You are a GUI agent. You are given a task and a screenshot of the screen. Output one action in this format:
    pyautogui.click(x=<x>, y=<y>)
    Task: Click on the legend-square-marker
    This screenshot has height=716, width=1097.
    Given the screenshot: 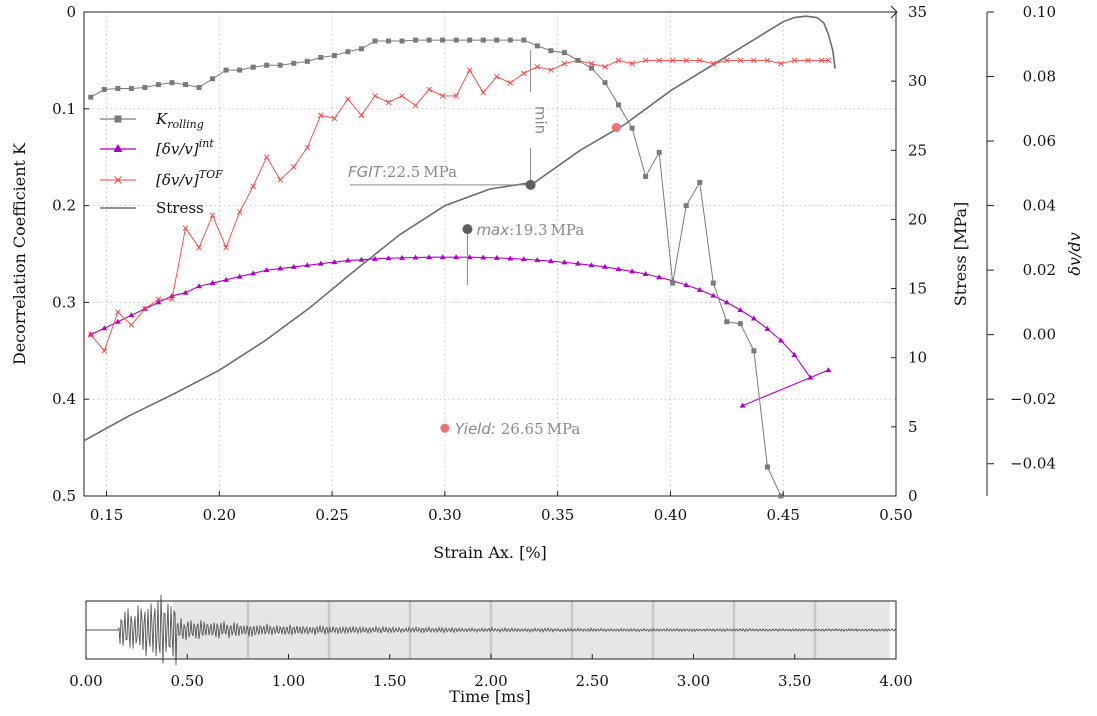 What is the action you would take?
    pyautogui.click(x=118, y=119)
    